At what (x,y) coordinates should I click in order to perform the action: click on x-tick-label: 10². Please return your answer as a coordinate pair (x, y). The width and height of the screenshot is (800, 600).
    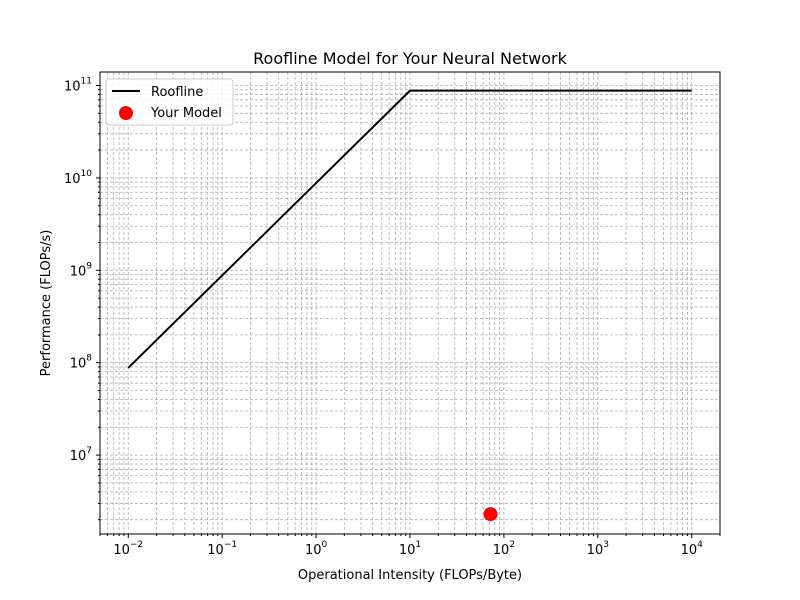
    Looking at the image, I should click on (504, 549).